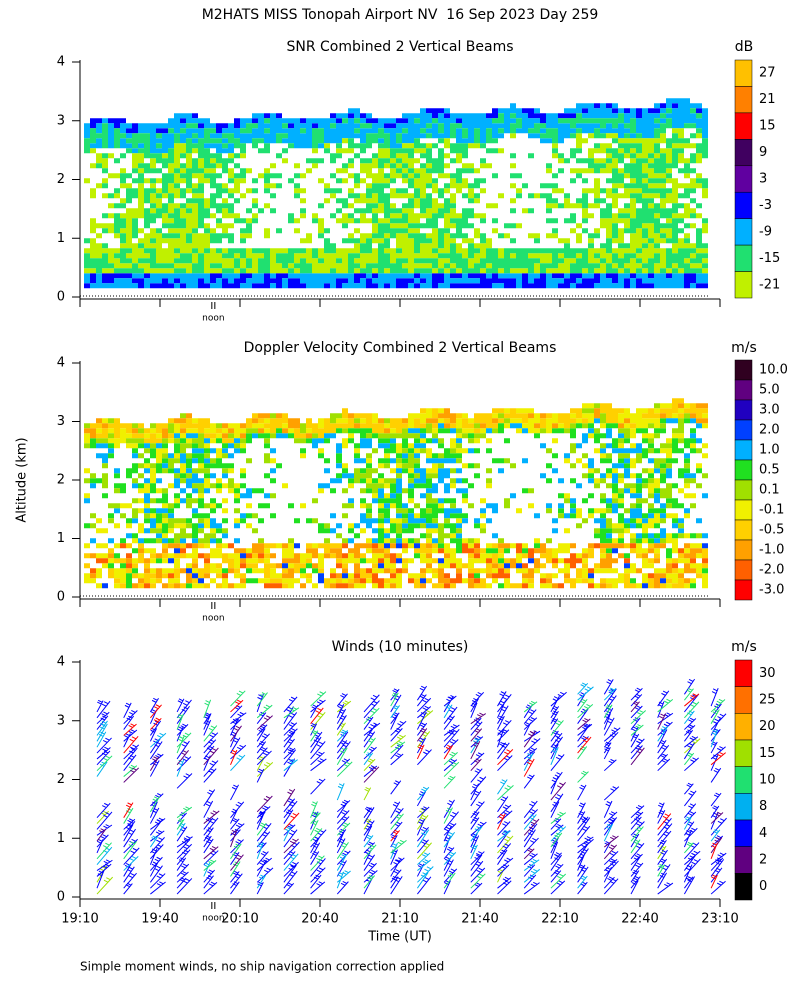 This screenshot has height=1000, width=800. I want to click on colorbar-label: 1.0, so click(769, 450).